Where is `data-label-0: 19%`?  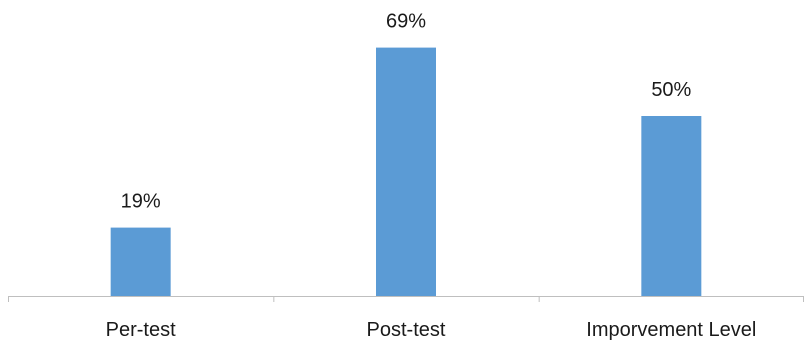
data-label-0: 19% is located at coordinates (141, 202).